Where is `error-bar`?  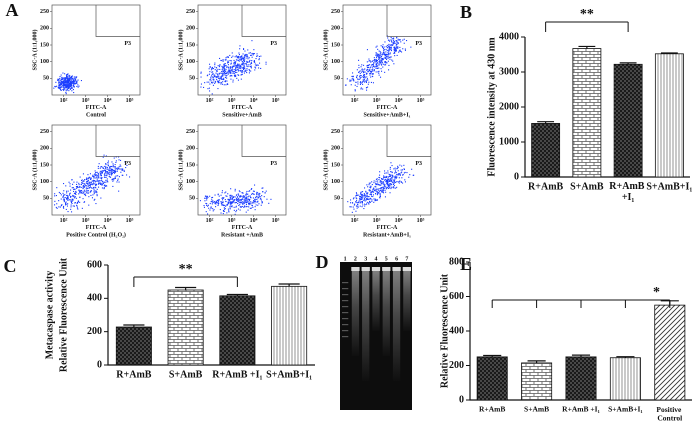 error-bar is located at coordinates (628, 63).